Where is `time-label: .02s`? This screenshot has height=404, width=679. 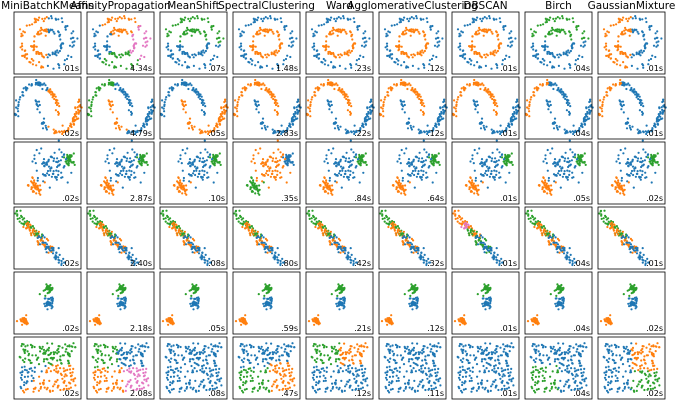 time-label: .02s is located at coordinates (70, 133).